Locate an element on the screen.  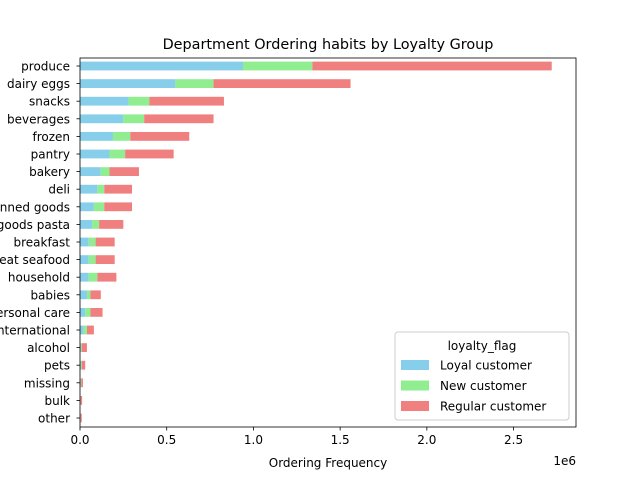
y-tick-label-6: bakery is located at coordinates (49, 172).